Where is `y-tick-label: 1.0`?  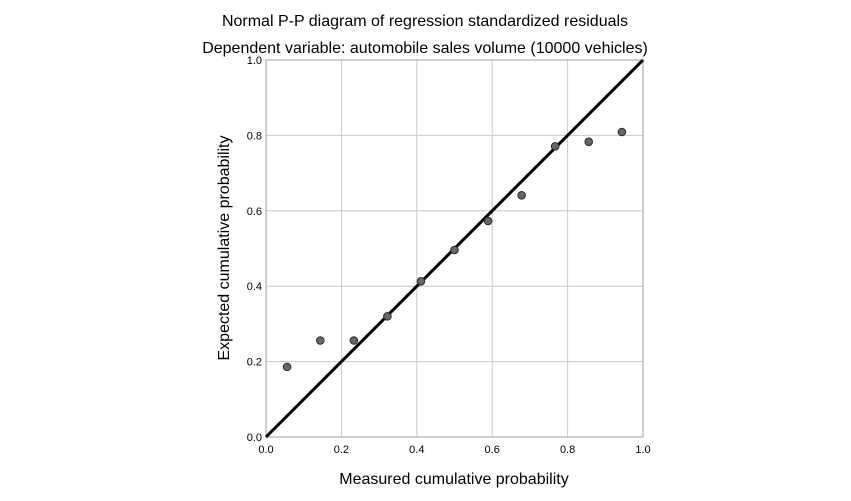
y-tick-label: 1.0 is located at coordinates (254, 61).